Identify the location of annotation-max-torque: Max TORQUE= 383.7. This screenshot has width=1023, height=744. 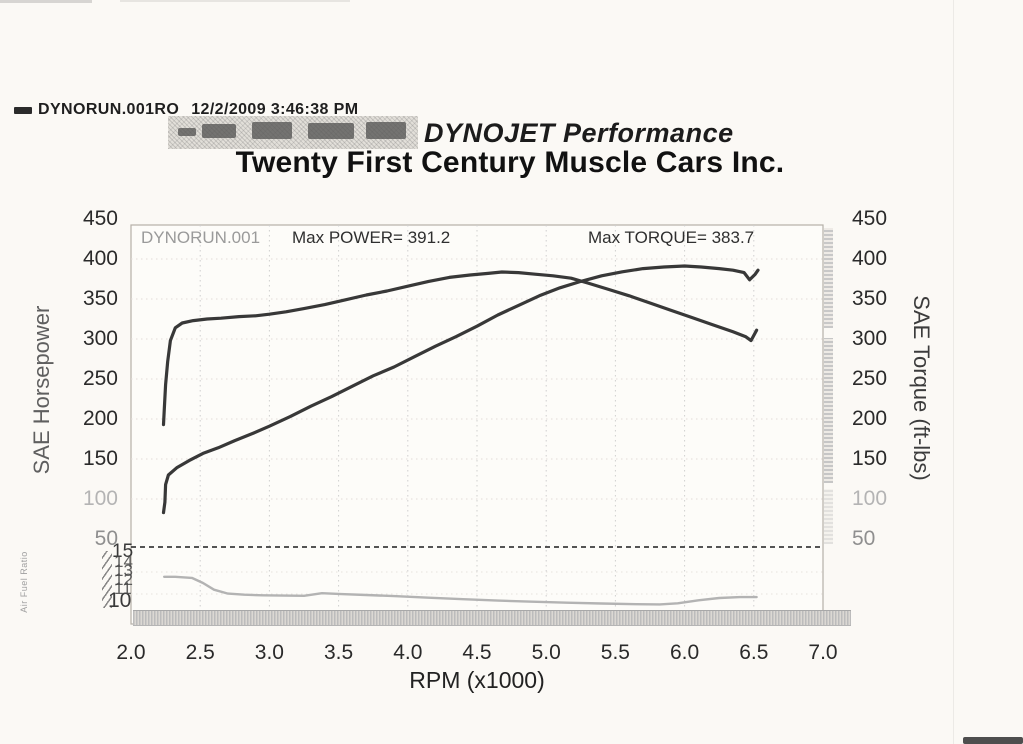
(671, 237).